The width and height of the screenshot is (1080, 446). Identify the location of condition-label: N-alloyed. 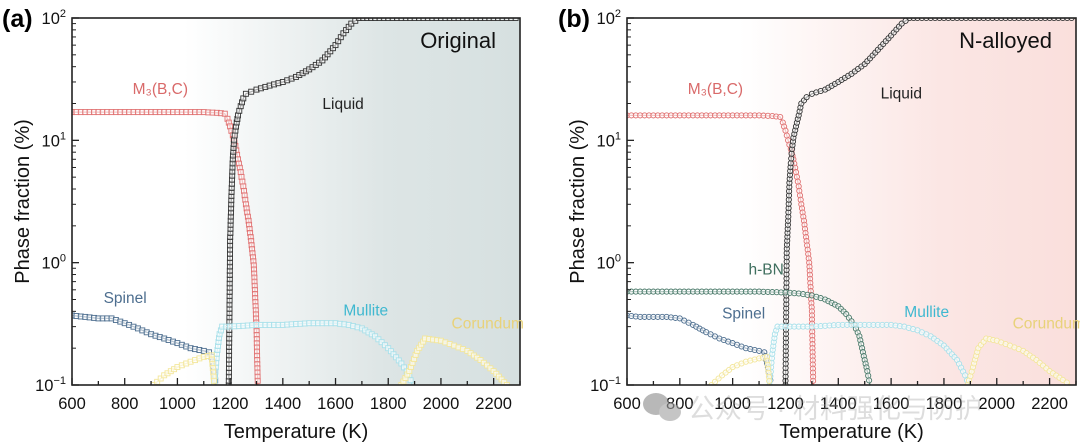
(1005, 40).